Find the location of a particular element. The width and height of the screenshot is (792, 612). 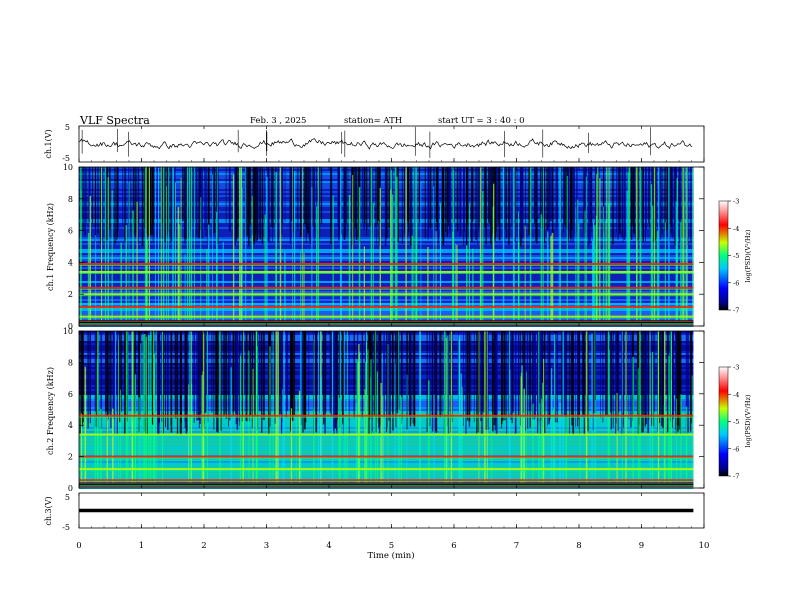

ch2-colorbar-label: log(PSD)(V²/Hz) is located at coordinates (748, 420).